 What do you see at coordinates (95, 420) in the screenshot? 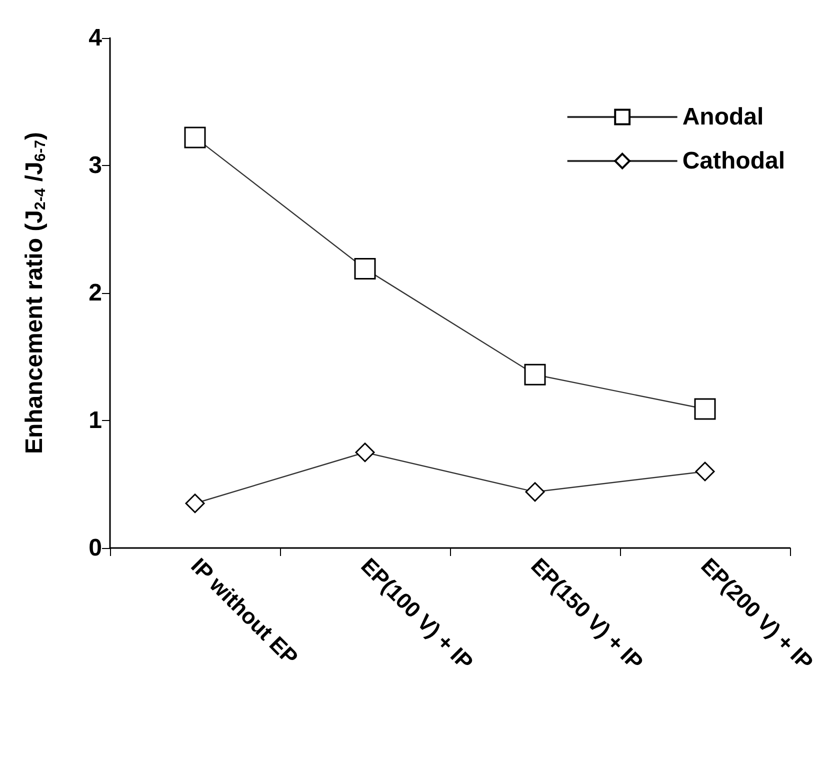
I see `y-tick-label: 1` at bounding box center [95, 420].